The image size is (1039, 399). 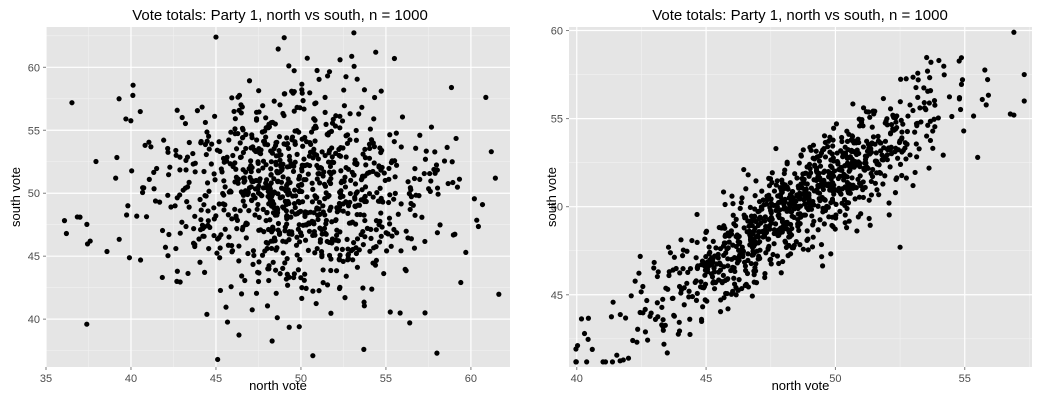 What do you see at coordinates (965, 379) in the screenshot?
I see `x-tick-label: 55` at bounding box center [965, 379].